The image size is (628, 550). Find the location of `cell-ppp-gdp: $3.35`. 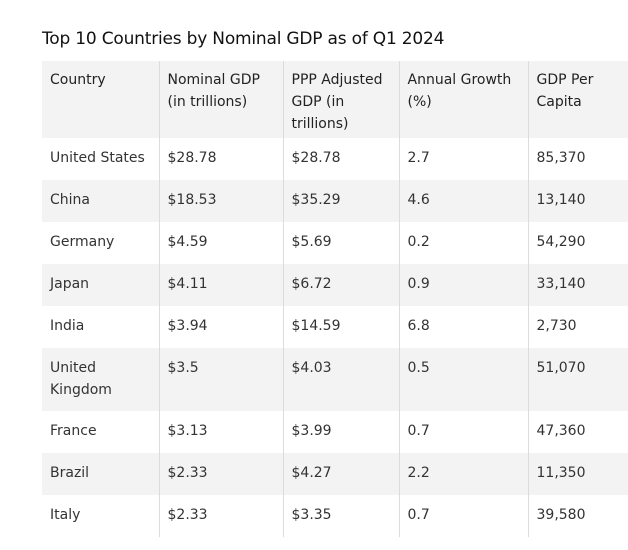

cell-ppp-gdp: $3.35 is located at coordinates (341, 516).